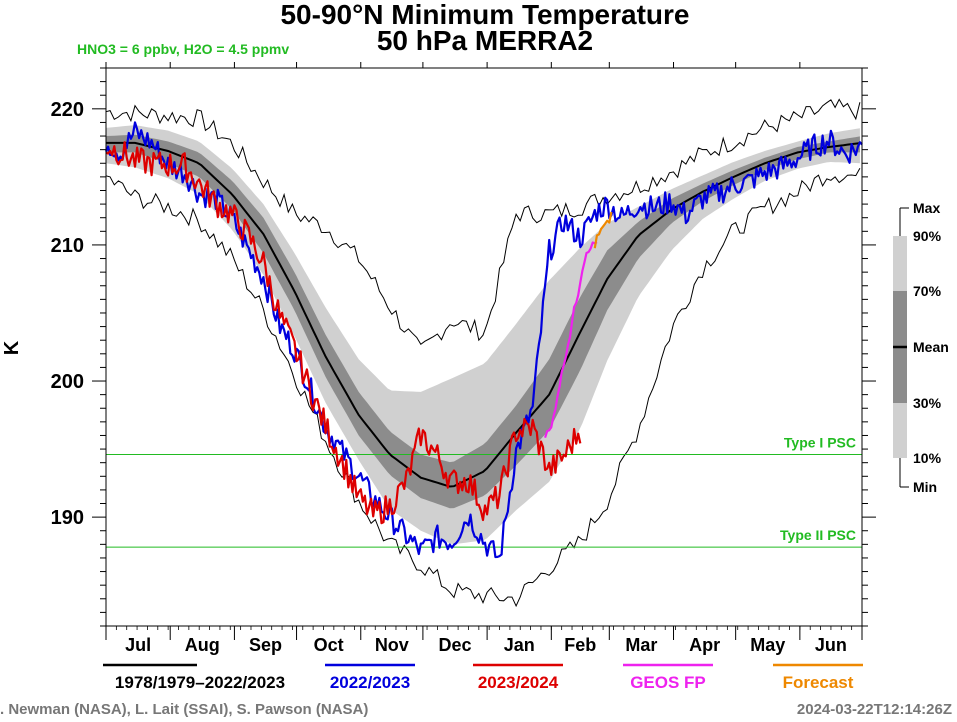  What do you see at coordinates (202, 645) in the screenshot?
I see `month-label: Aug` at bounding box center [202, 645].